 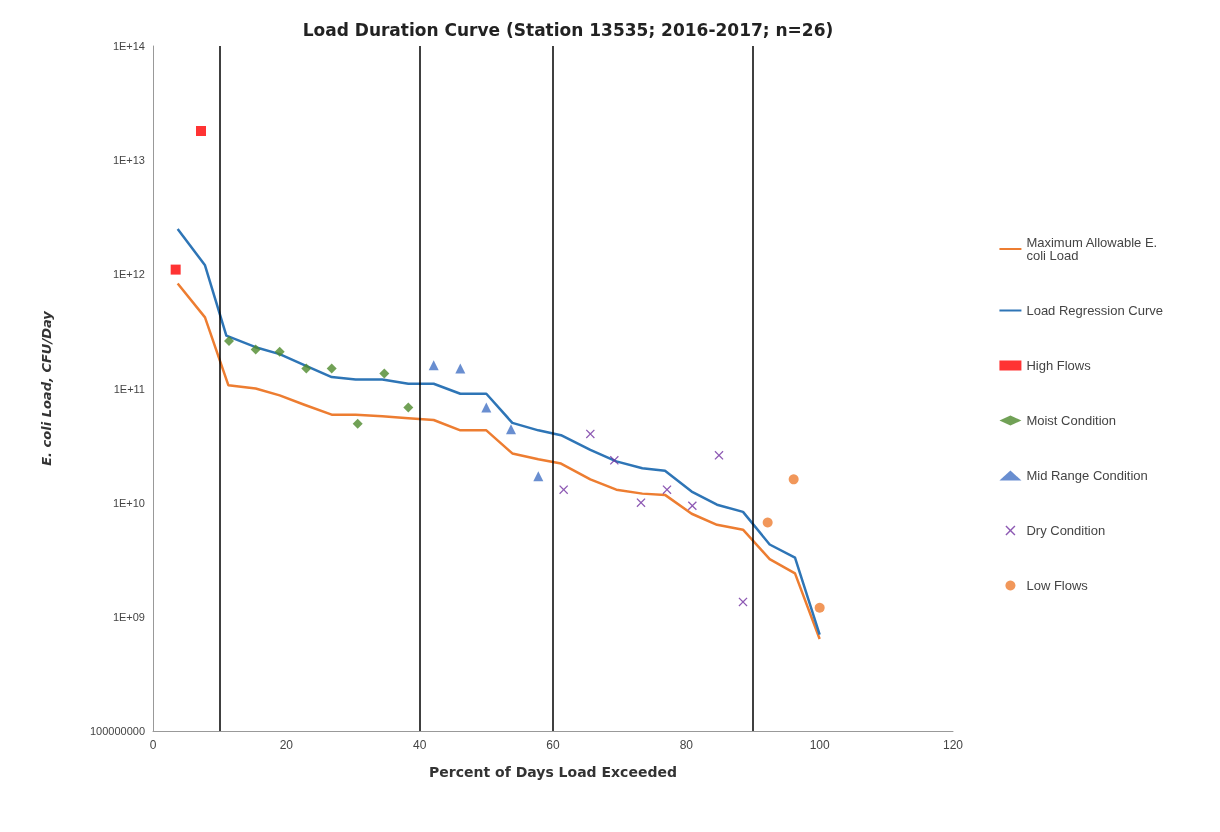 I want to click on legend-label: Low Flows, so click(x=1057, y=585).